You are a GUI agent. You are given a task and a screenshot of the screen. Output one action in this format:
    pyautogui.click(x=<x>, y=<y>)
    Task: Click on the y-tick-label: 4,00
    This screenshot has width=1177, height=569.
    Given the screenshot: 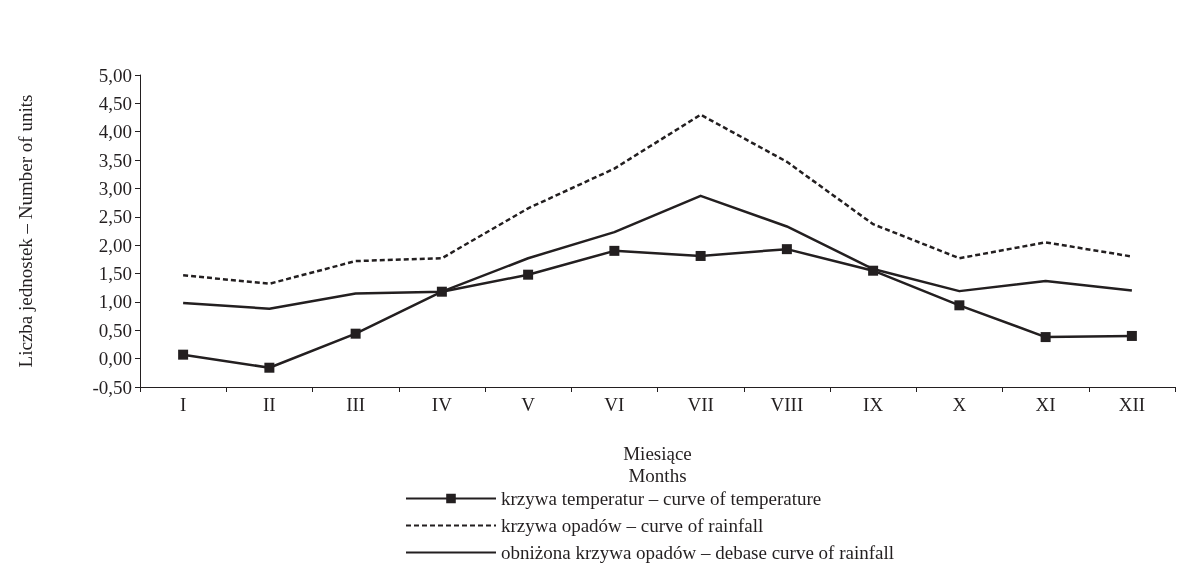 What is the action you would take?
    pyautogui.click(x=115, y=132)
    